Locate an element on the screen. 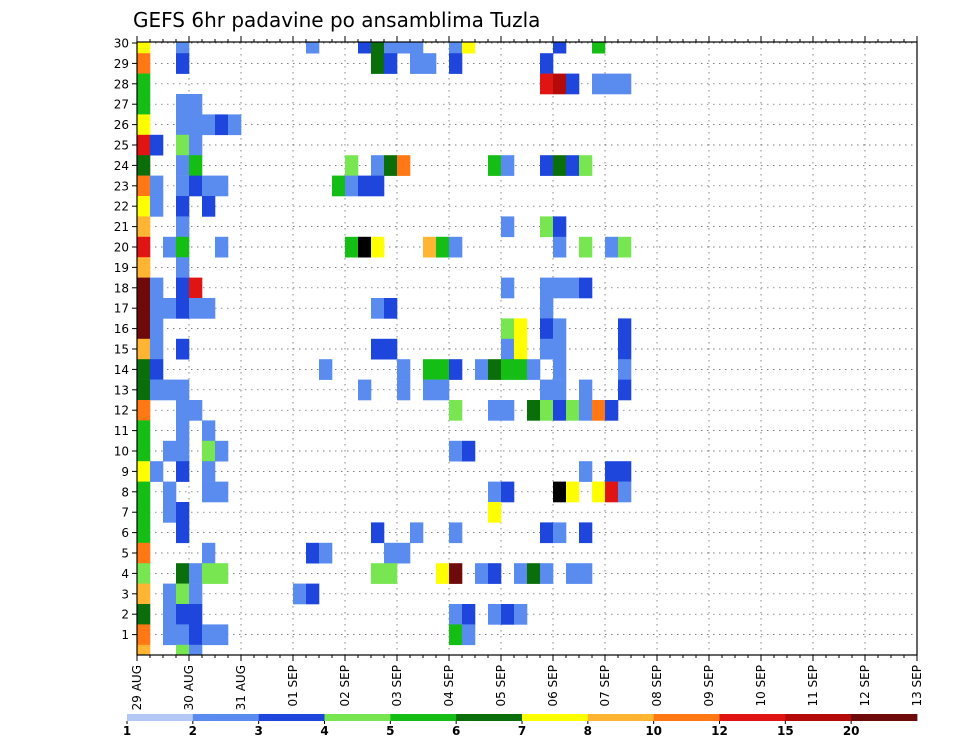 This screenshot has height=742, width=960. y-tick-label: 26 is located at coordinates (121, 125).